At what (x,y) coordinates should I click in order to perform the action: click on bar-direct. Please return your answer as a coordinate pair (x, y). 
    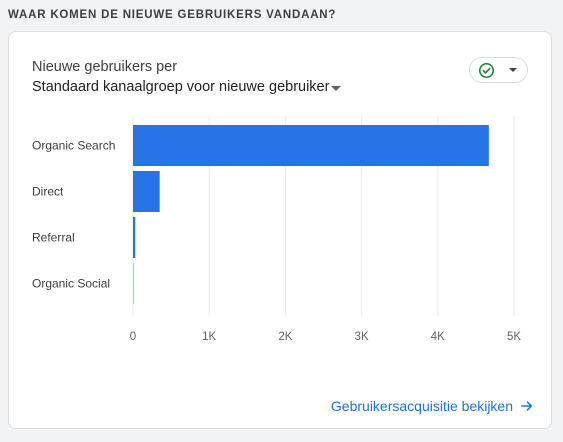
    Looking at the image, I should click on (146, 191).